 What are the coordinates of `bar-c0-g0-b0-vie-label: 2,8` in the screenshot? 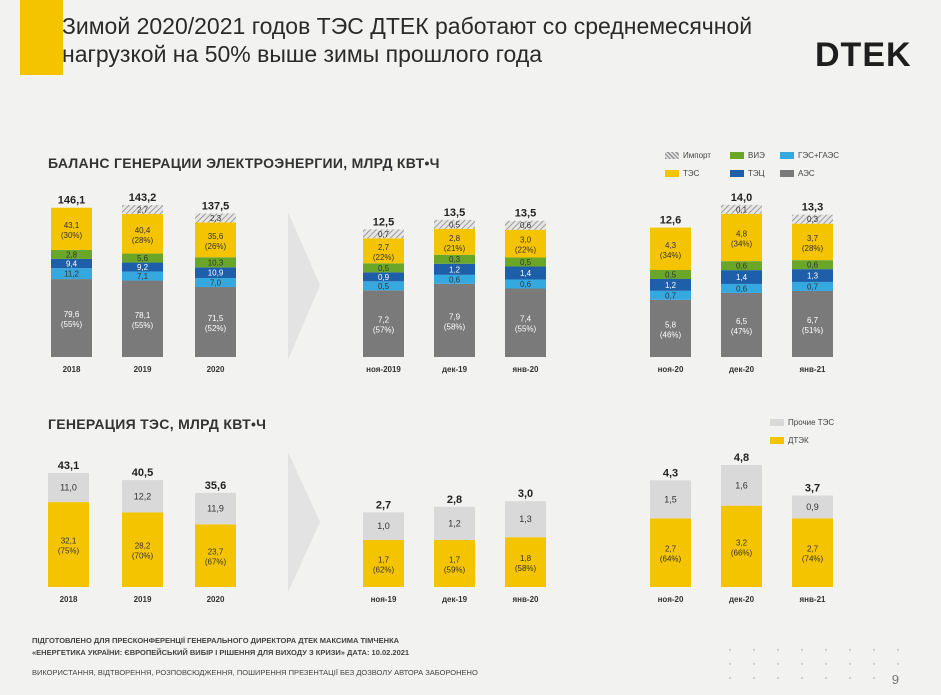 It's located at (72, 254).